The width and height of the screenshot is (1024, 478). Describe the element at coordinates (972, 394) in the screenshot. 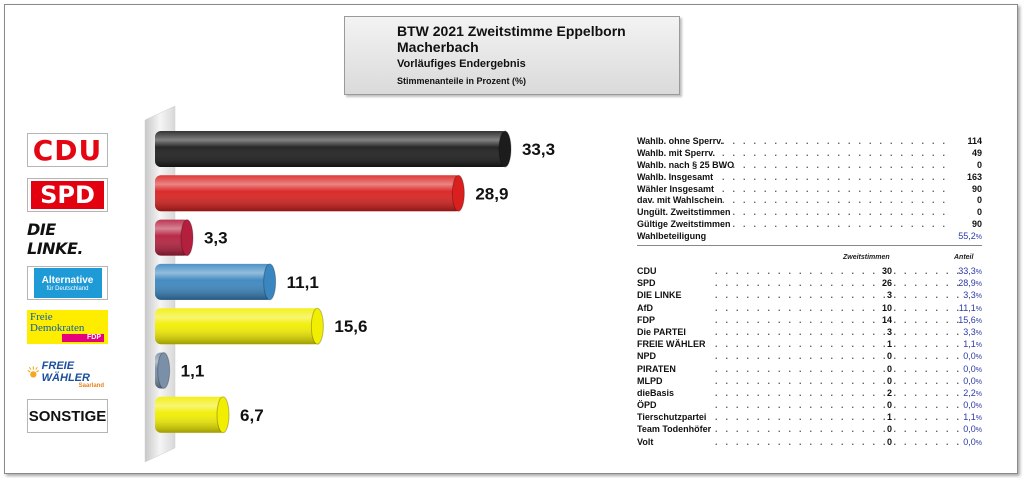

I see `party-share: 2,2%` at that location.